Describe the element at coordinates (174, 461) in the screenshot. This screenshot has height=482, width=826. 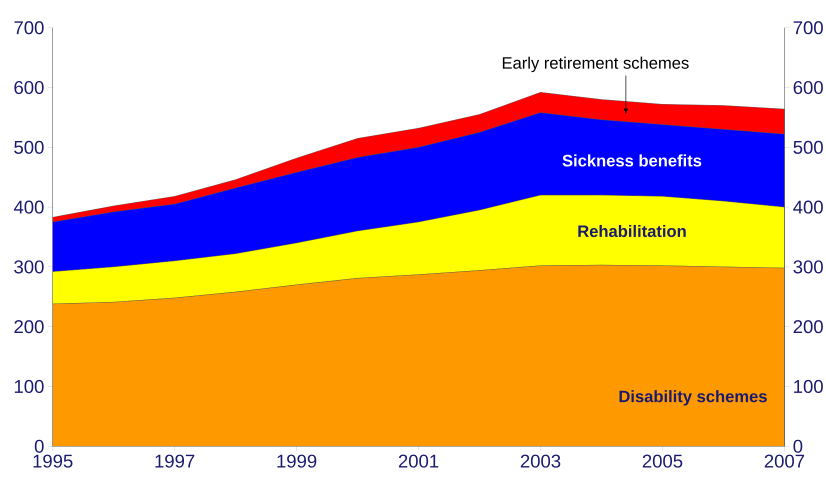
I see `x-tick-label: 1997` at that location.